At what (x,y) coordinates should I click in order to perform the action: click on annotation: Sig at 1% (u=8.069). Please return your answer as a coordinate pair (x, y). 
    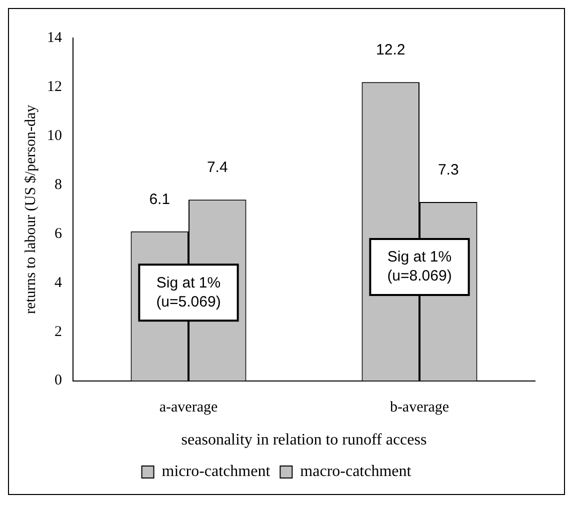
    Looking at the image, I should click on (419, 266).